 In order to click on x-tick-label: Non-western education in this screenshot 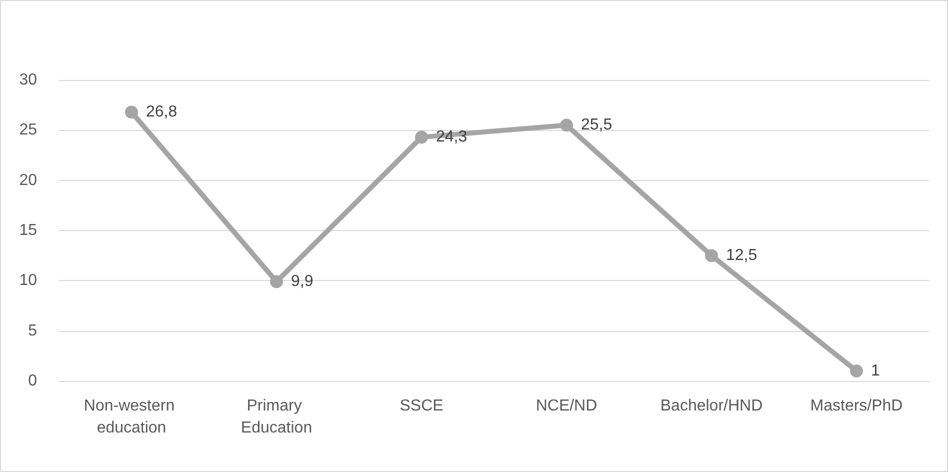, I will do `click(132, 417)`.